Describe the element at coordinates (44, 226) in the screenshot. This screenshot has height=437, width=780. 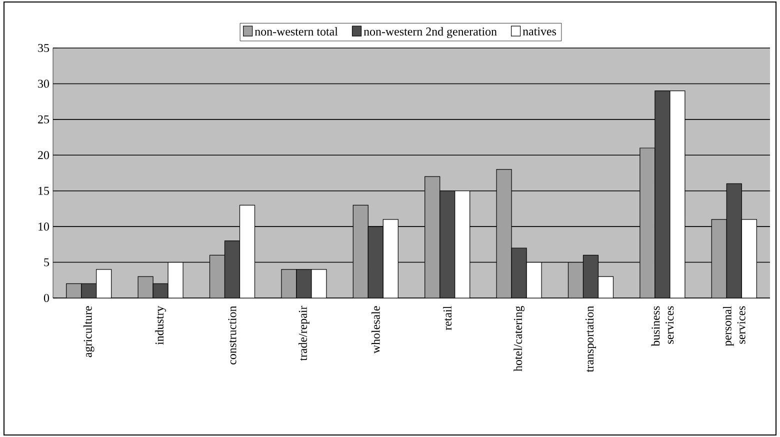
I see `y-tick-label: 10` at that location.